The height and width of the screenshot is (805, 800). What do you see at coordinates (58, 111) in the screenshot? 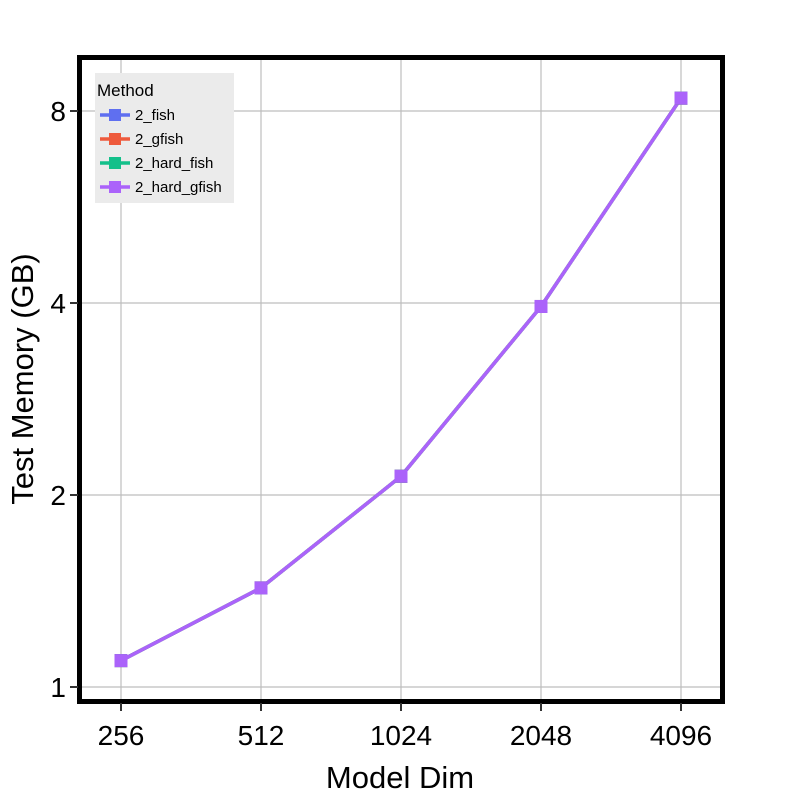
I see `y-tick-label: 8` at bounding box center [58, 111].